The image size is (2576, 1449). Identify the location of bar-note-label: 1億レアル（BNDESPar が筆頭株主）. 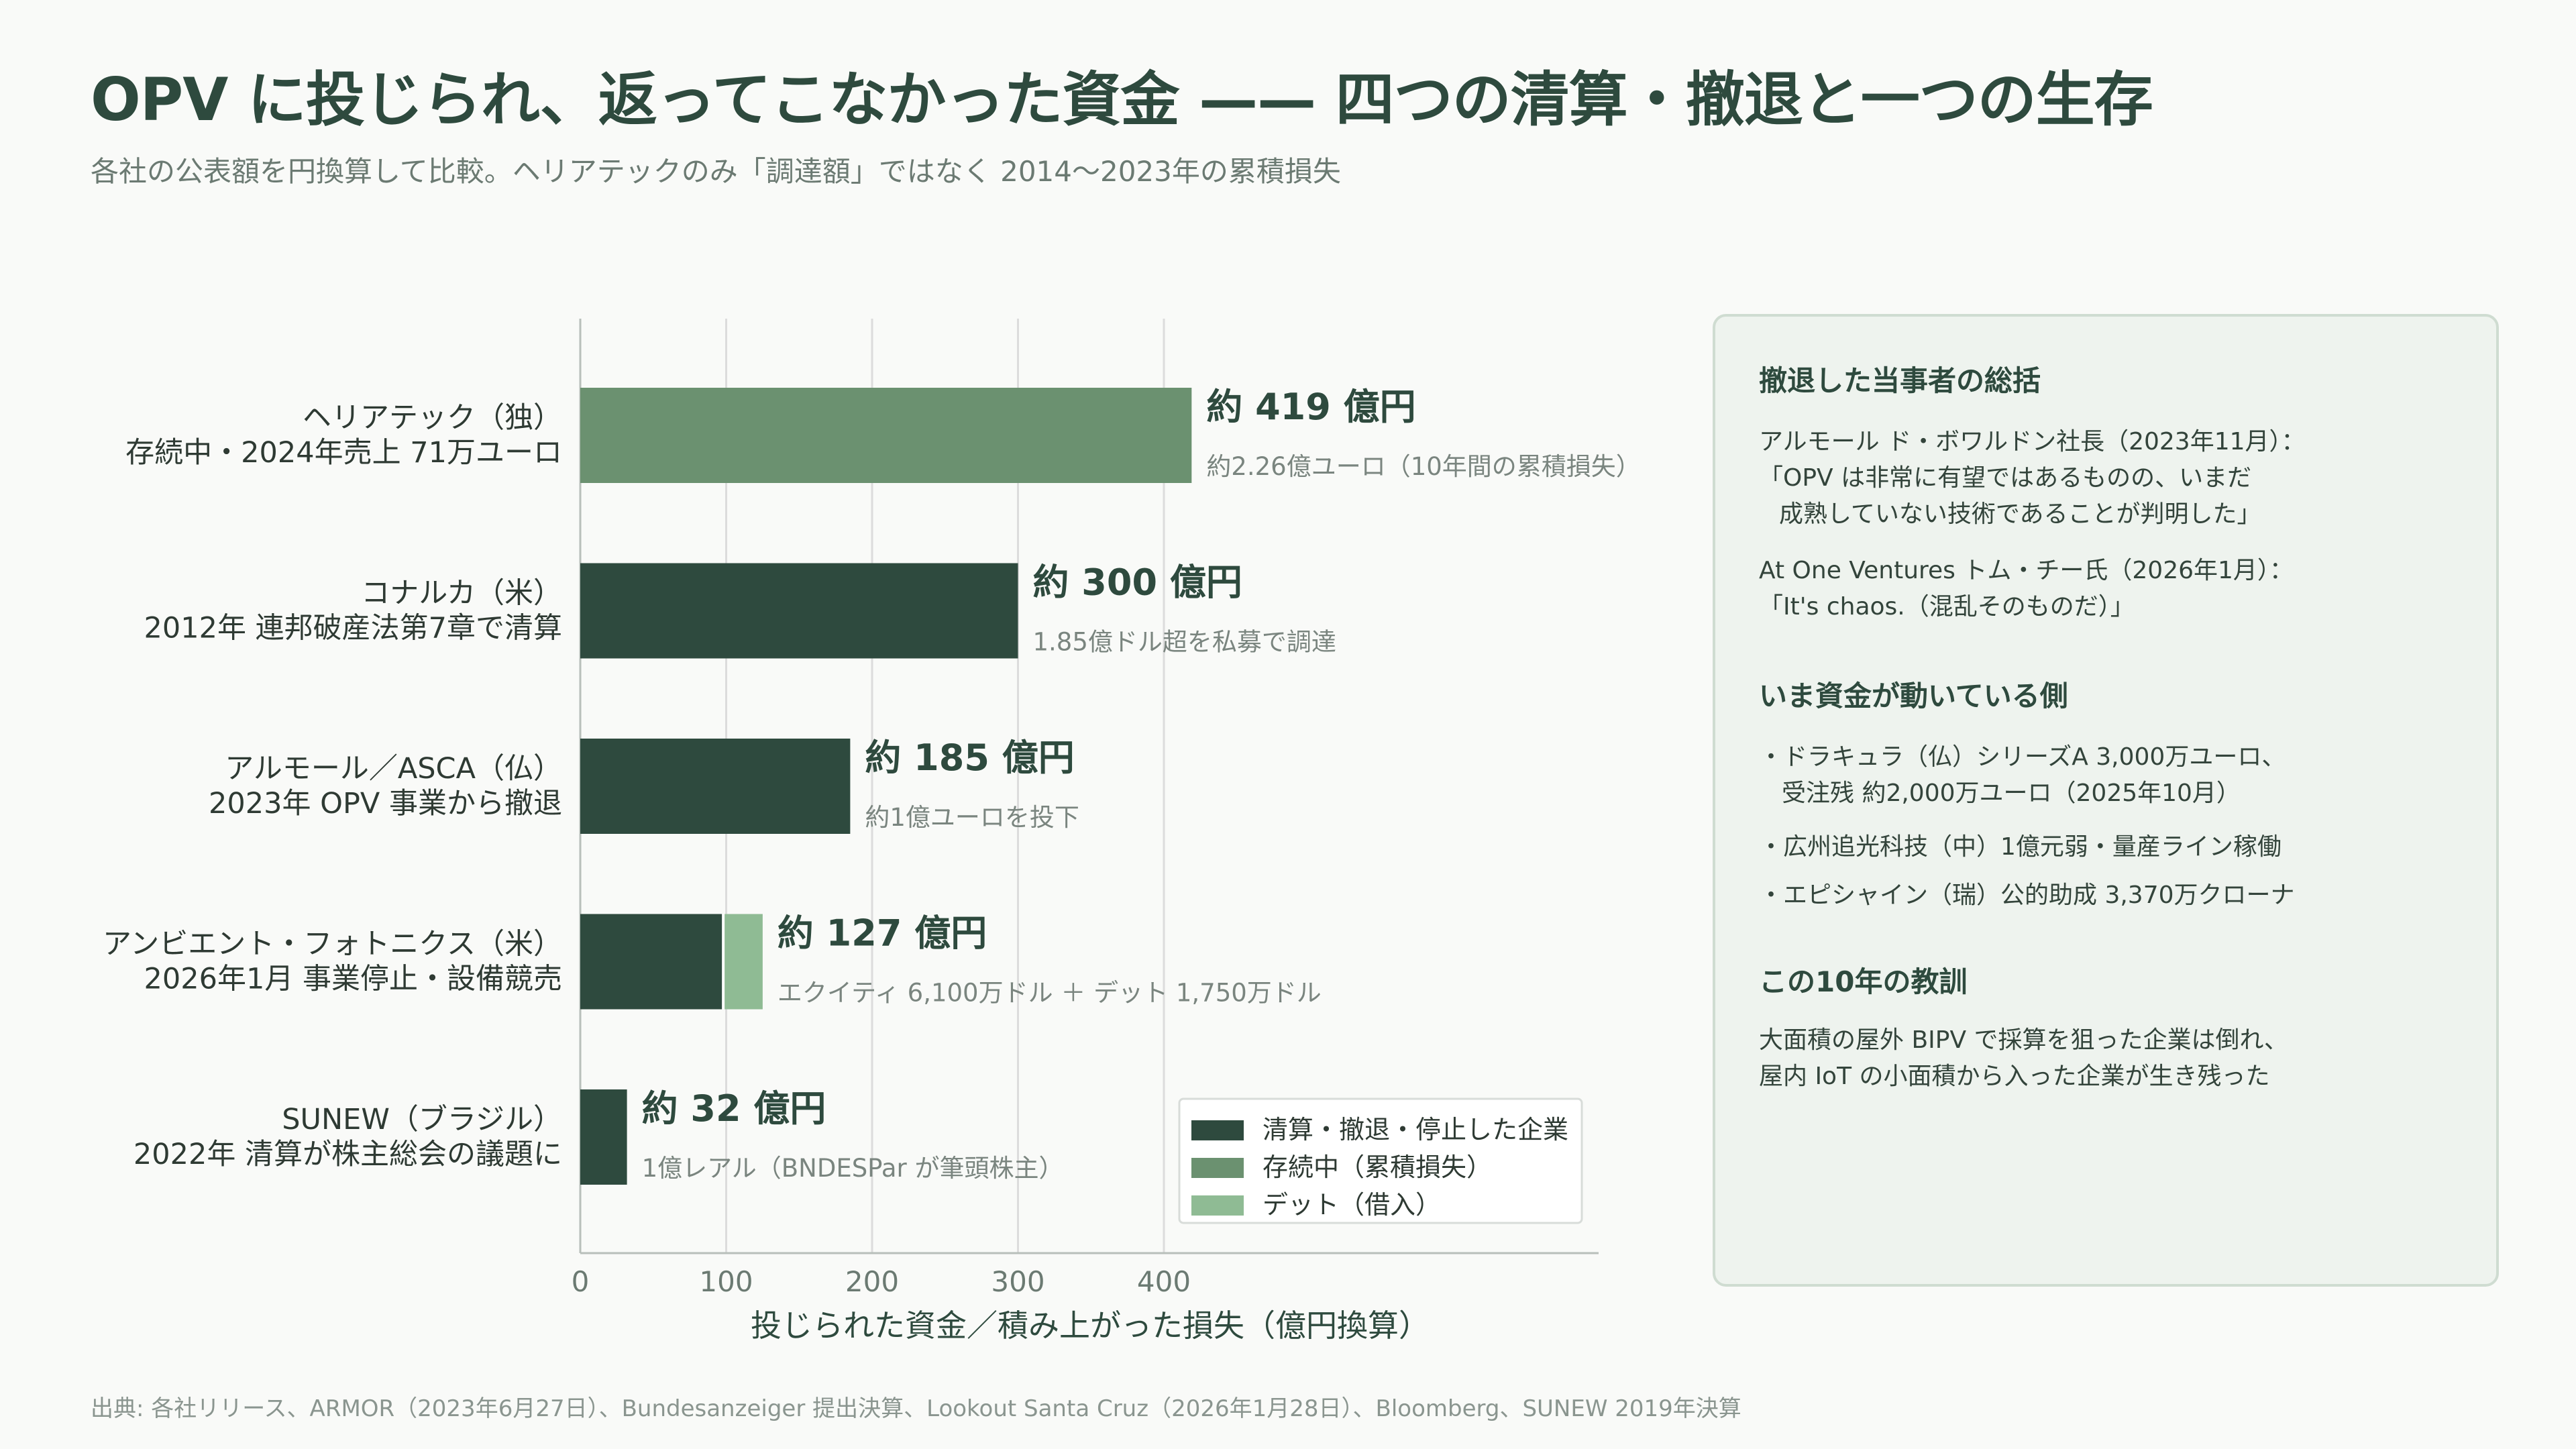
(853, 1168).